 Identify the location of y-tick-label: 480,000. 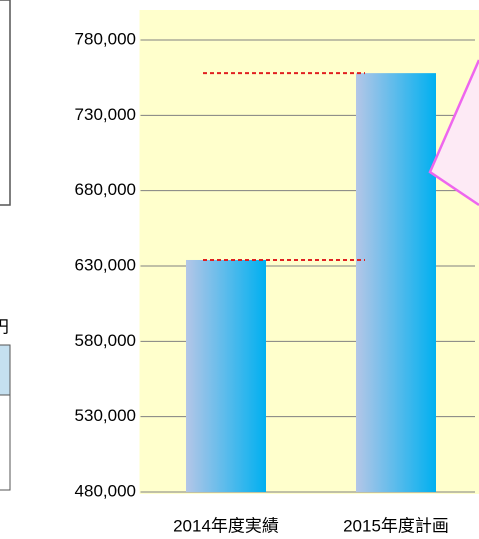
(105, 490).